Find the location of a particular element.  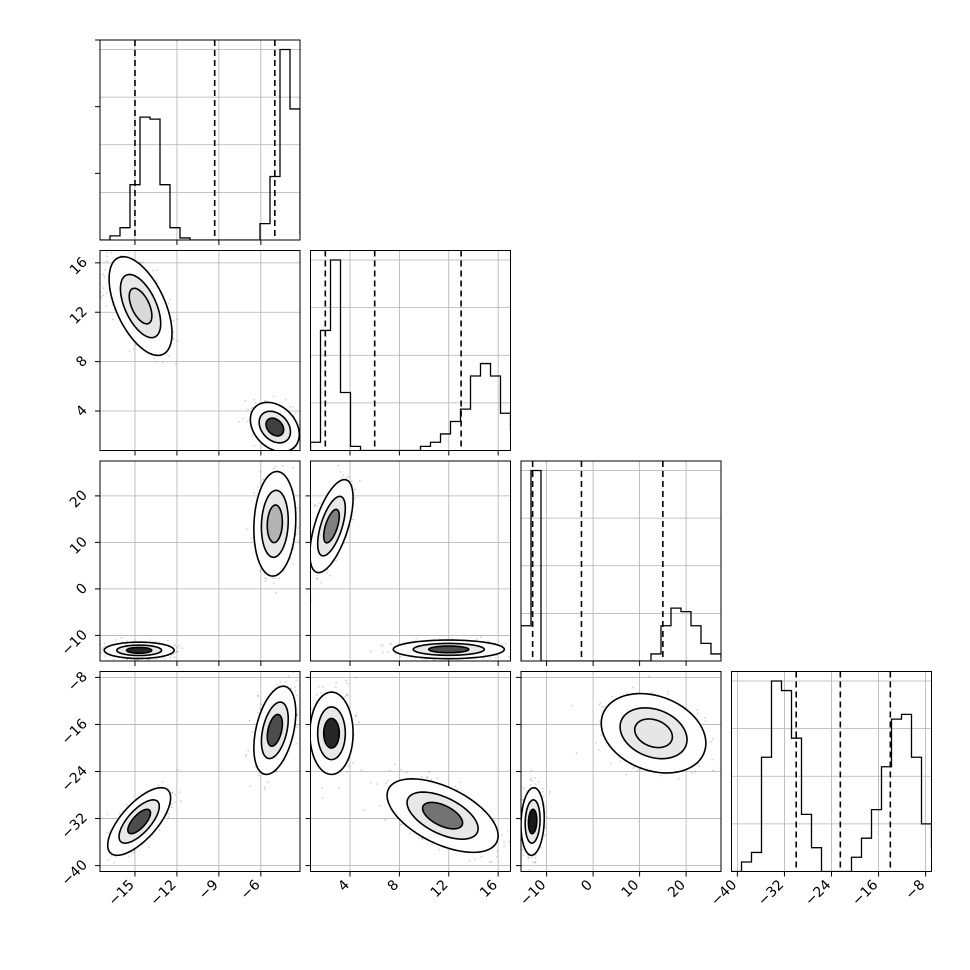

xtick-label-0-2: −9 is located at coordinates (209, 890).